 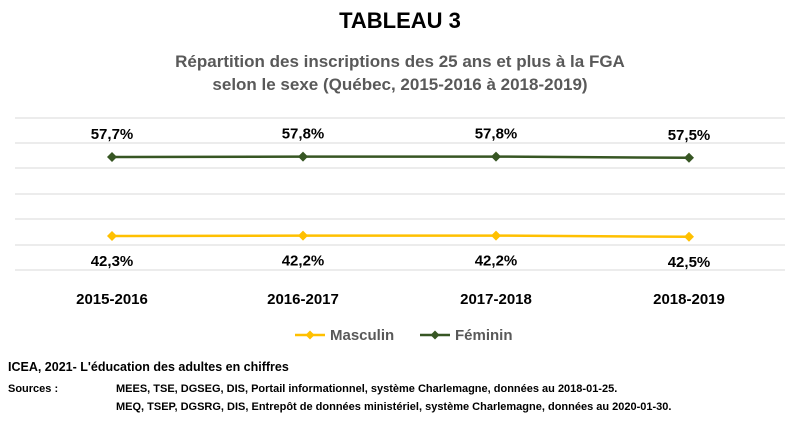 What do you see at coordinates (112, 299) in the screenshot?
I see `x-tick-label-0: 2015-2016` at bounding box center [112, 299].